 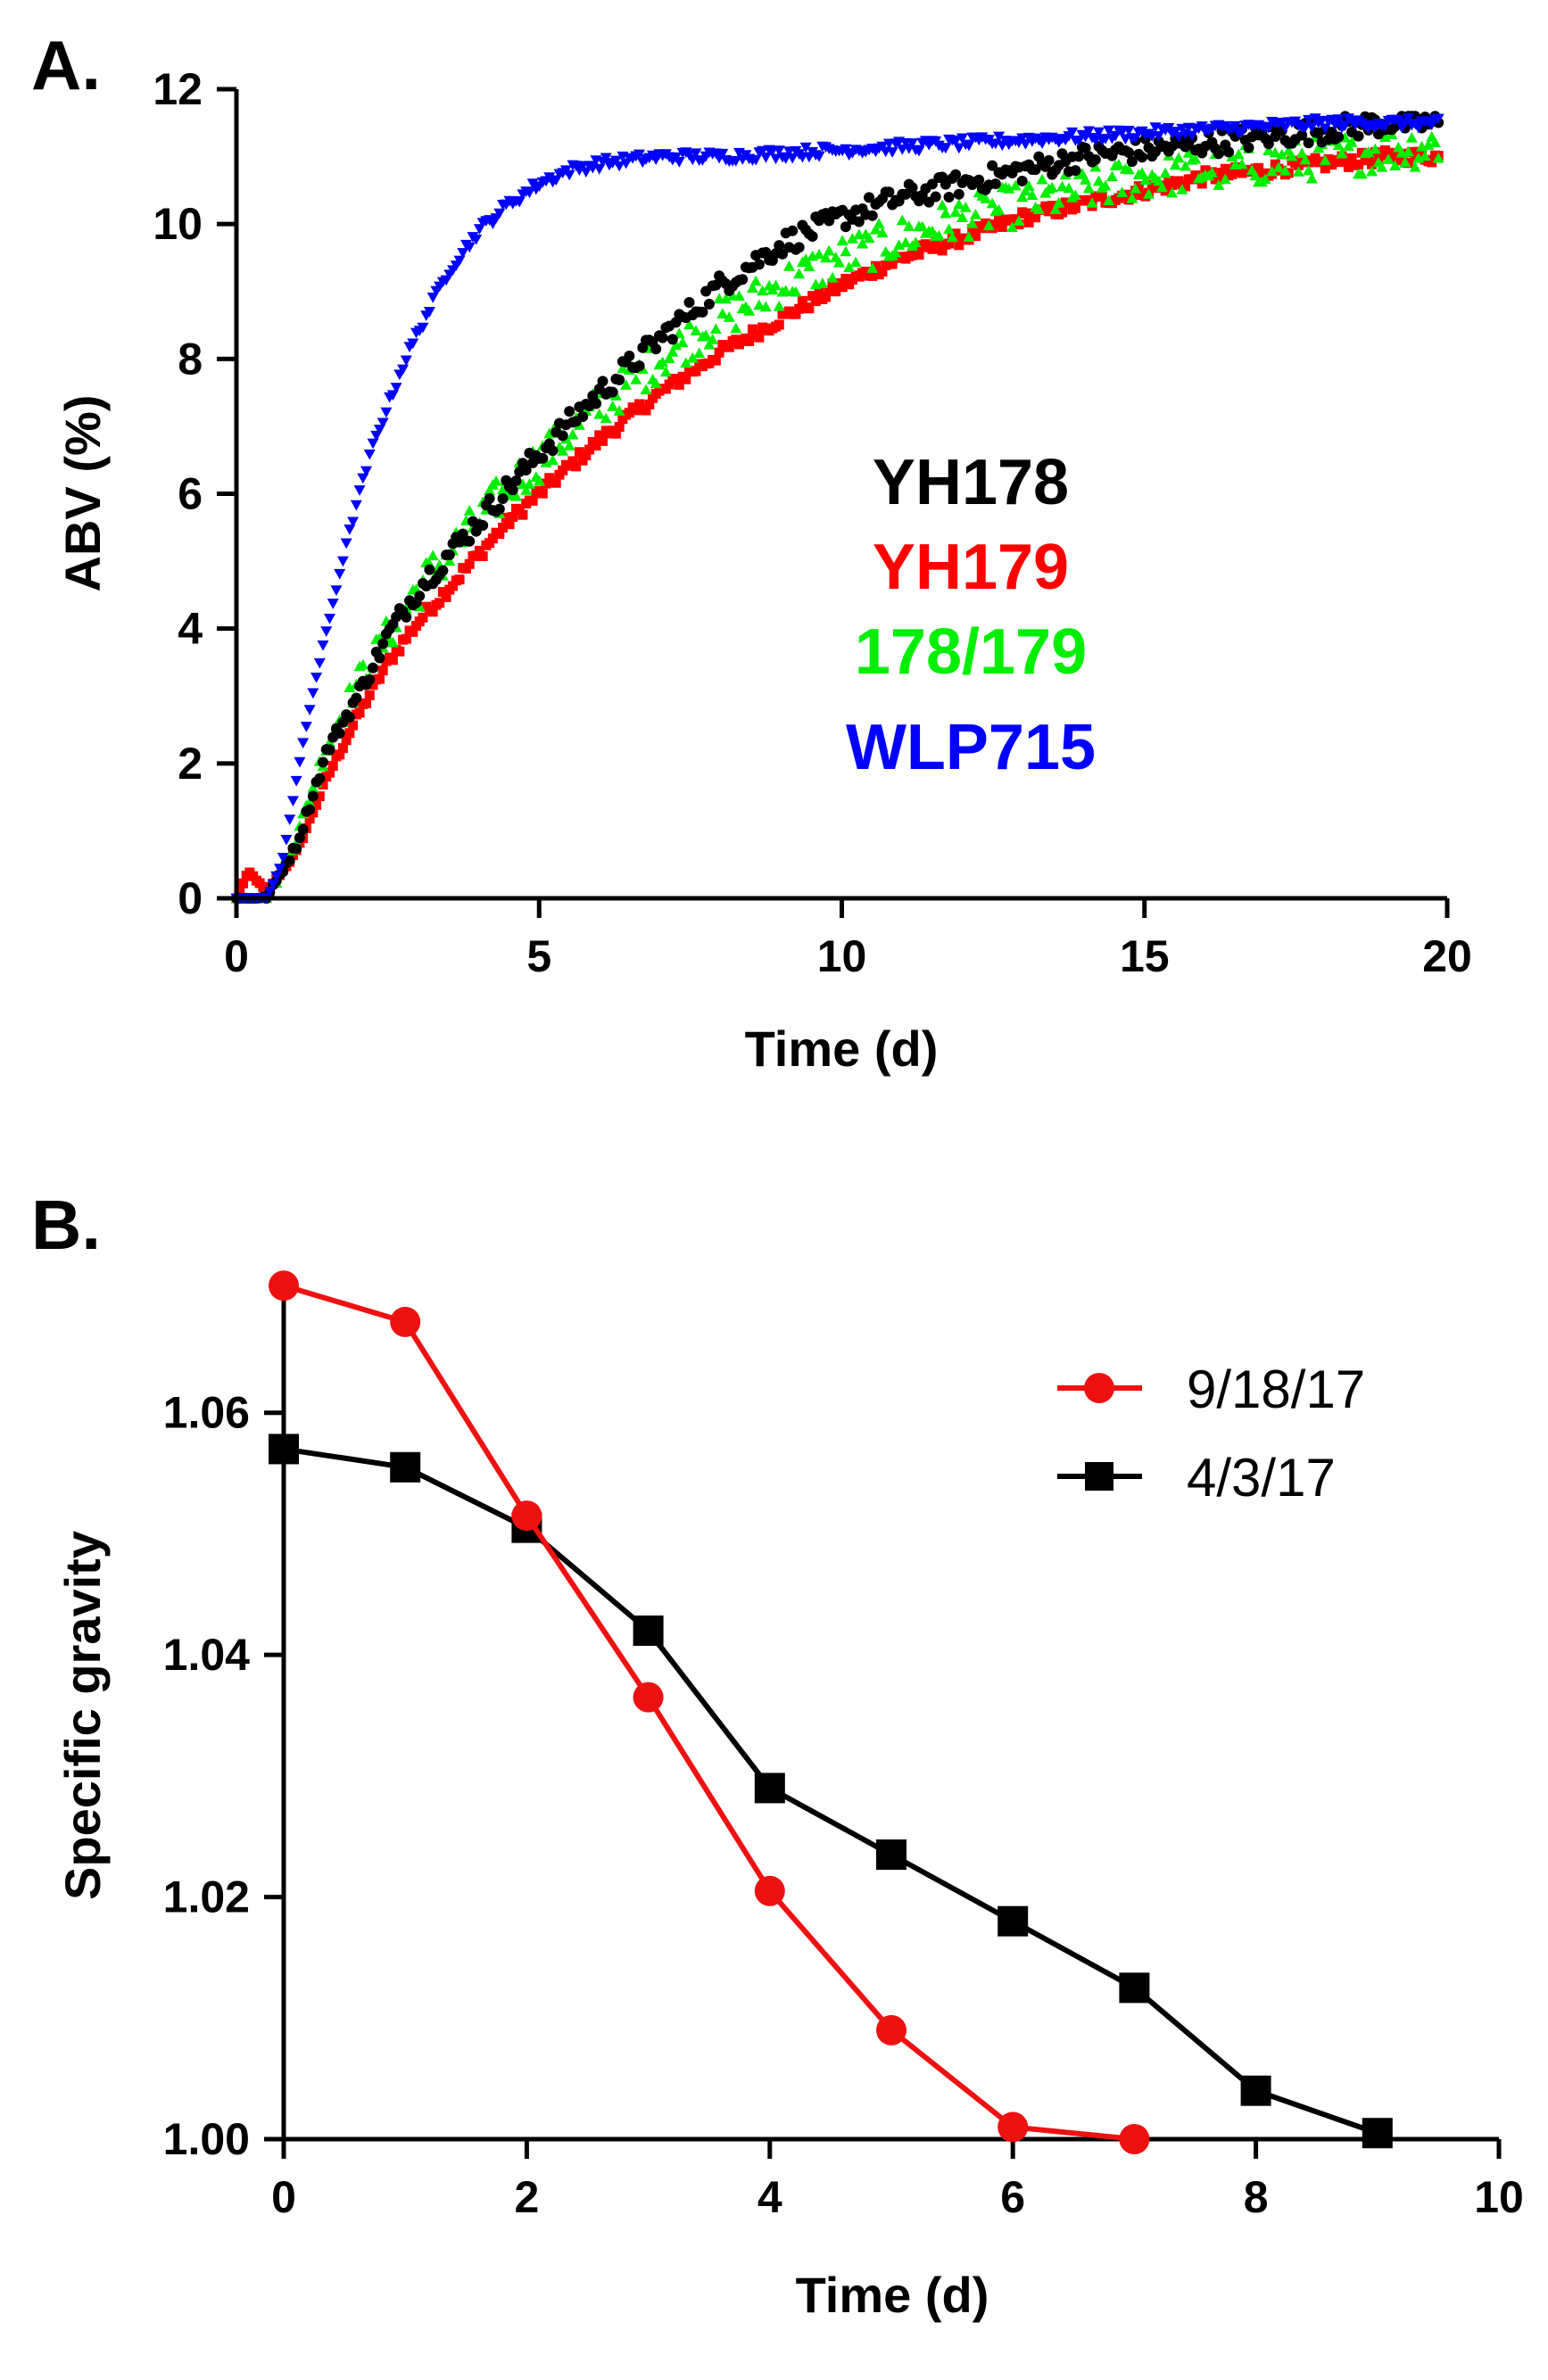 What do you see at coordinates (207, 1655) in the screenshot?
I see `panel-b-y-tick-label: 1.04` at bounding box center [207, 1655].